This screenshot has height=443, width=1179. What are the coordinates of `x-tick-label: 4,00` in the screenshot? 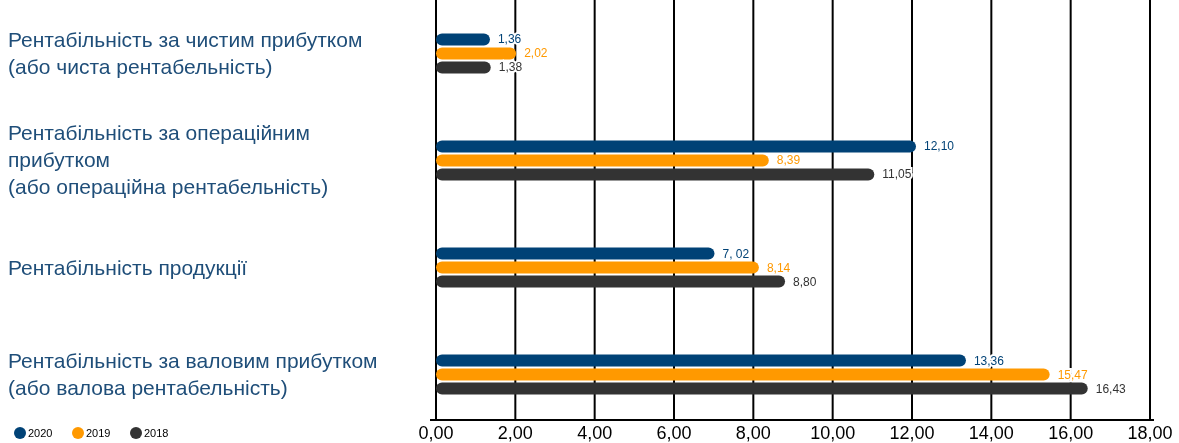 It's located at (595, 433).